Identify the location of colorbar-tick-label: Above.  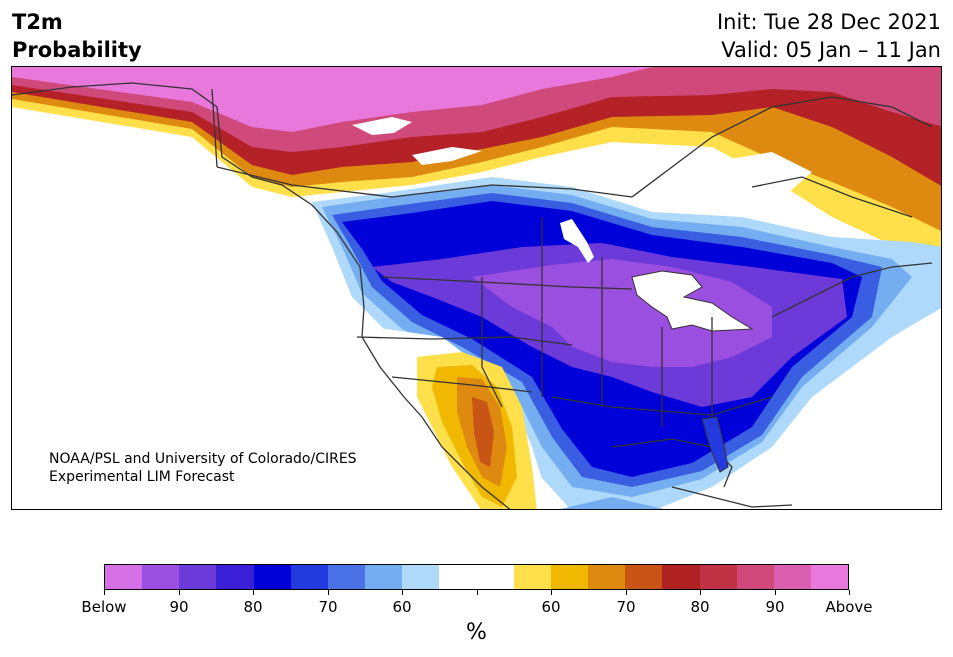
(849, 607).